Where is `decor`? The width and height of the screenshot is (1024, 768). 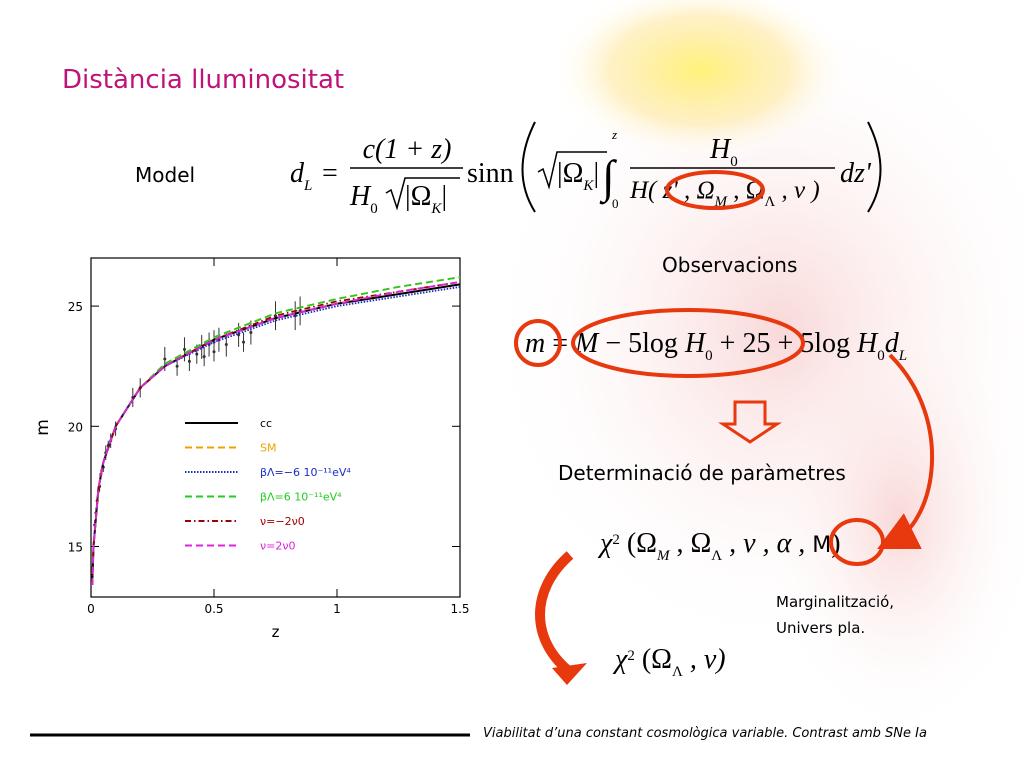
decor is located at coordinates (700, 80).